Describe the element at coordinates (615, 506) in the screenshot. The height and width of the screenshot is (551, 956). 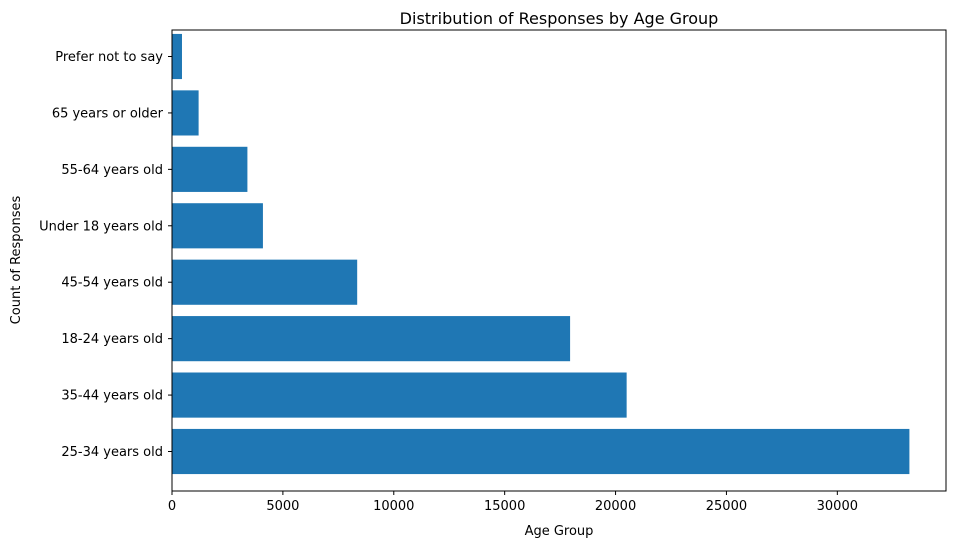
I see `x-tick-label: 20000` at that location.